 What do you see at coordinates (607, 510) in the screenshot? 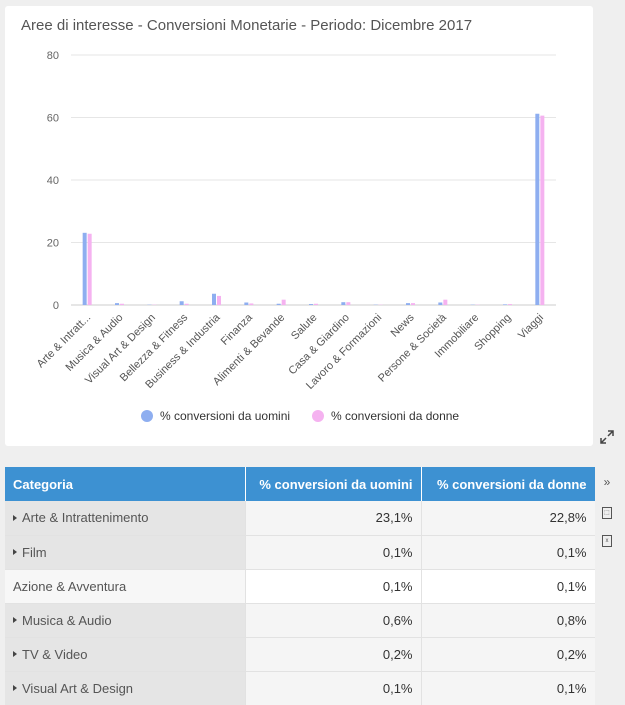
I see `pdf-file-icon: ⬚` at bounding box center [607, 510].